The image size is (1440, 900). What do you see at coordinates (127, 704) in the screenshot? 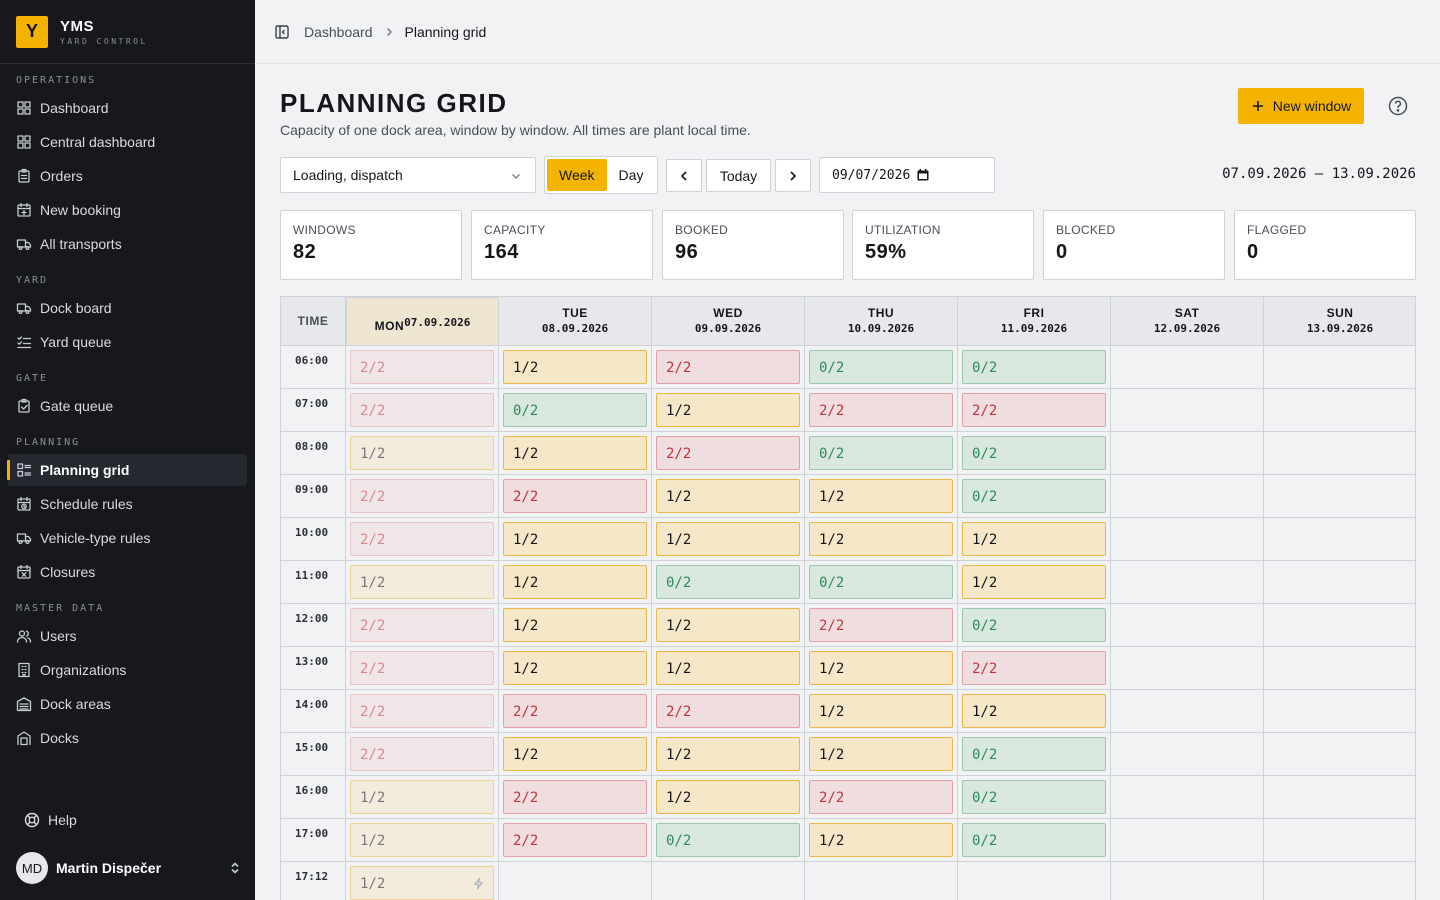
I see `sidebar-item-dock-areas: Dock areas` at bounding box center [127, 704].